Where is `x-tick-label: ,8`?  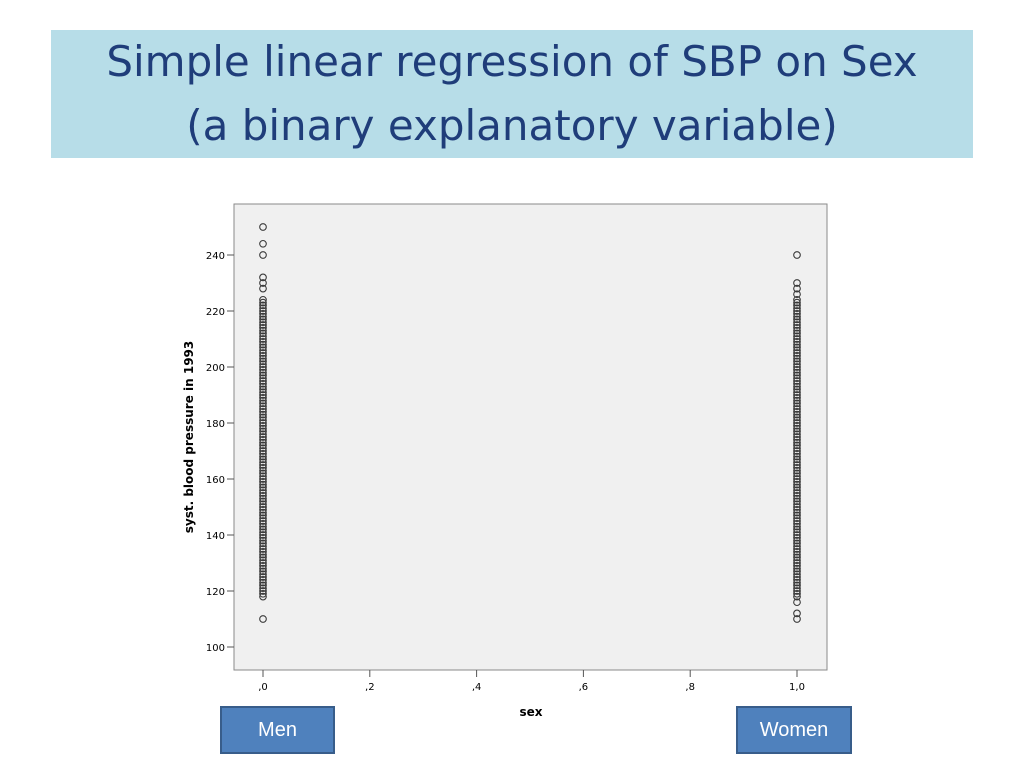 x-tick-label: ,8 is located at coordinates (690, 687).